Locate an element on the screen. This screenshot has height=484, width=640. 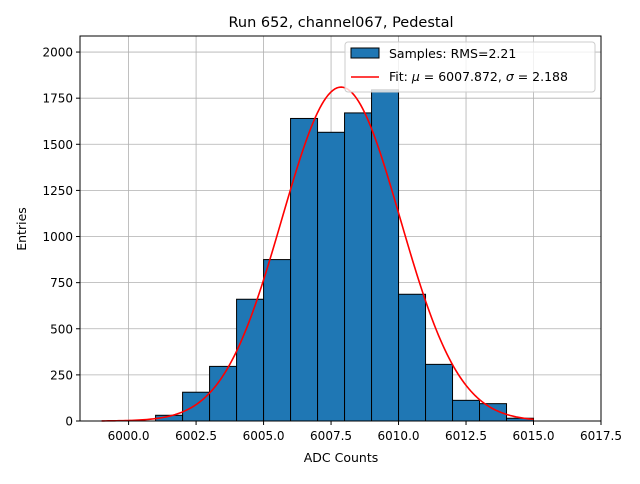
y-tick-label: 750 is located at coordinates (61, 283).